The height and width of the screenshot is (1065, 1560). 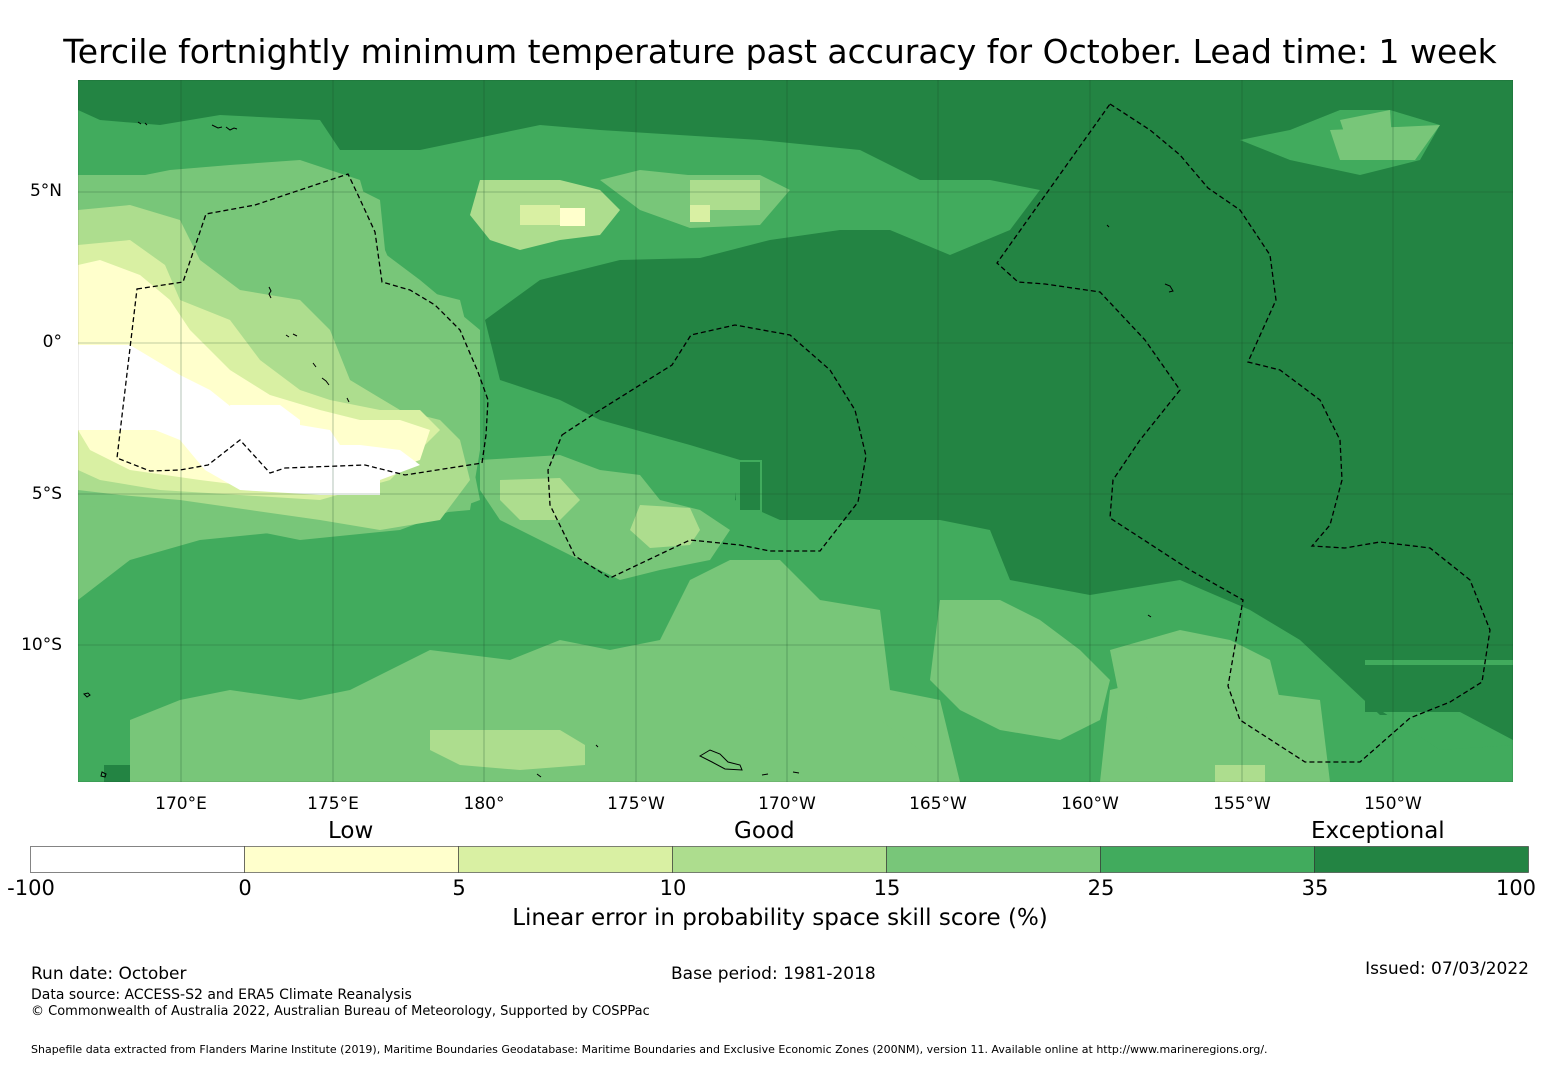 What do you see at coordinates (46, 494) in the screenshot?
I see `lat-label-5s: 5°S` at bounding box center [46, 494].